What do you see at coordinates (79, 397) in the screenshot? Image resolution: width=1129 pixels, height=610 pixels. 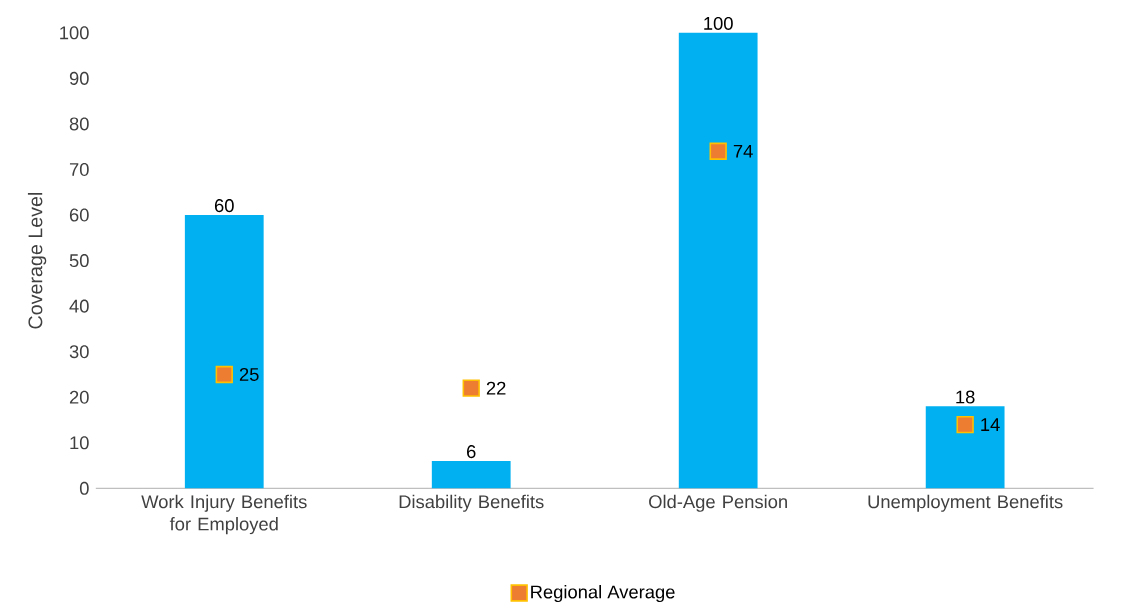 I see `y-tick-label: 20` at bounding box center [79, 397].